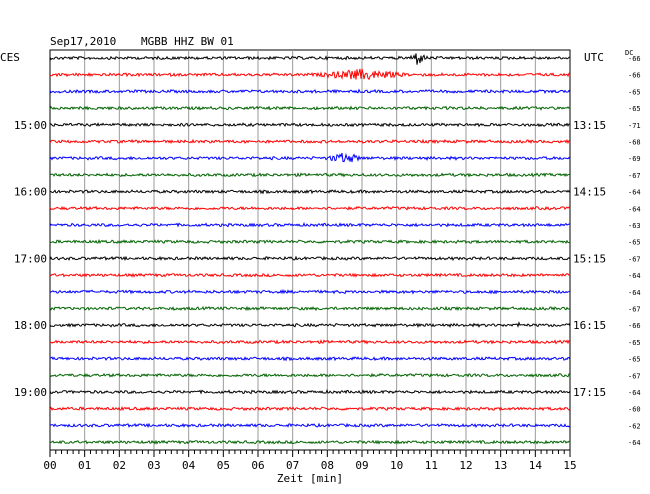  I want to click on x-tick-label: 09, so click(361, 465).